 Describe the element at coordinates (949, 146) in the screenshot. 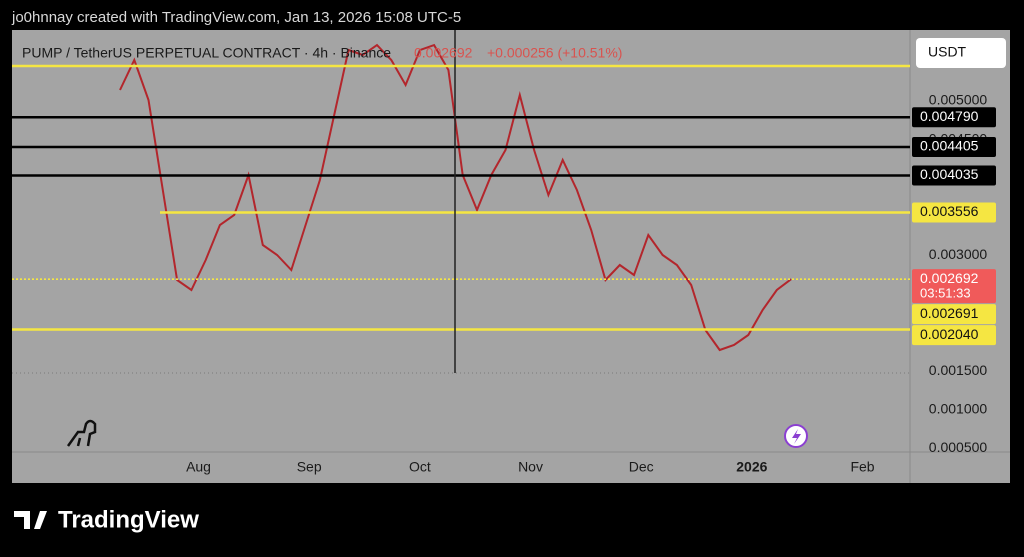

I see `price-label: 0.004405` at that location.